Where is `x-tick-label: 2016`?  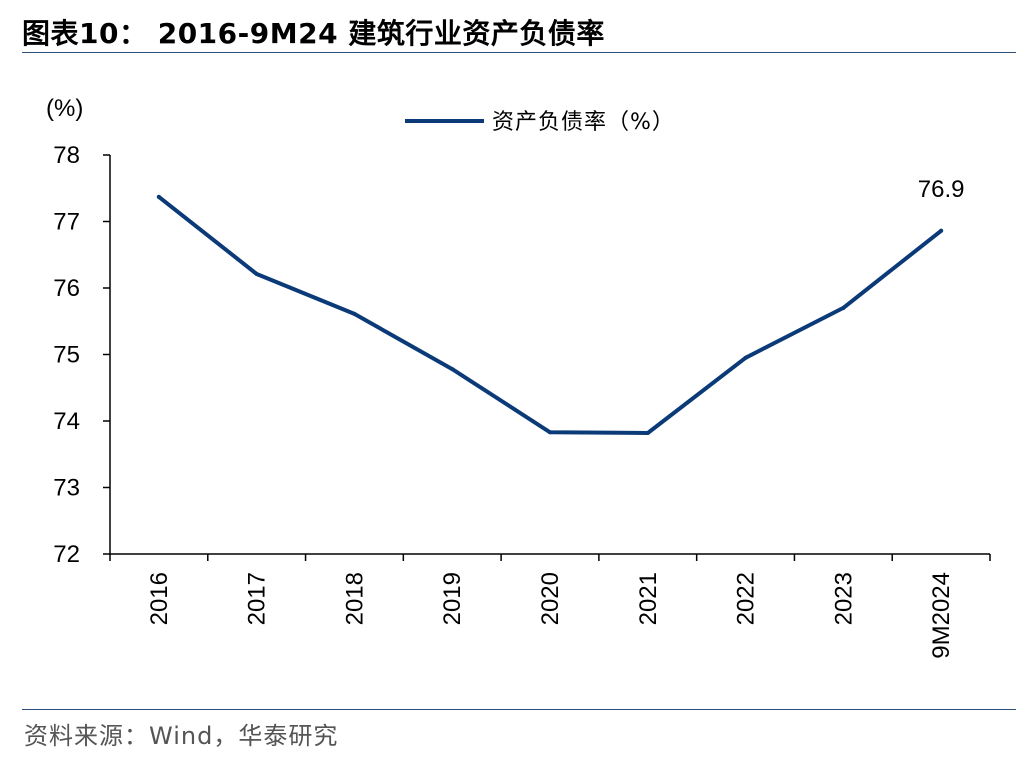 x-tick-label: 2016 is located at coordinates (159, 598).